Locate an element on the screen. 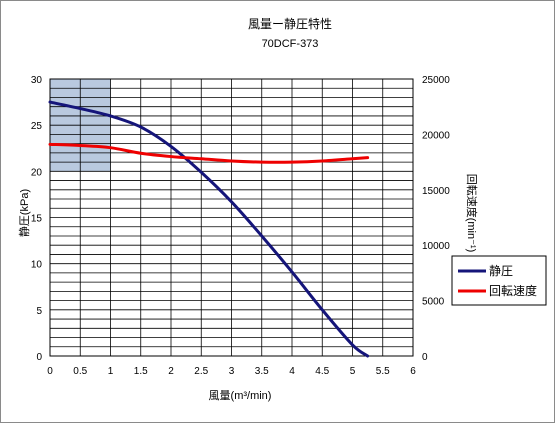  y-tick-label: 5 is located at coordinates (39, 311).